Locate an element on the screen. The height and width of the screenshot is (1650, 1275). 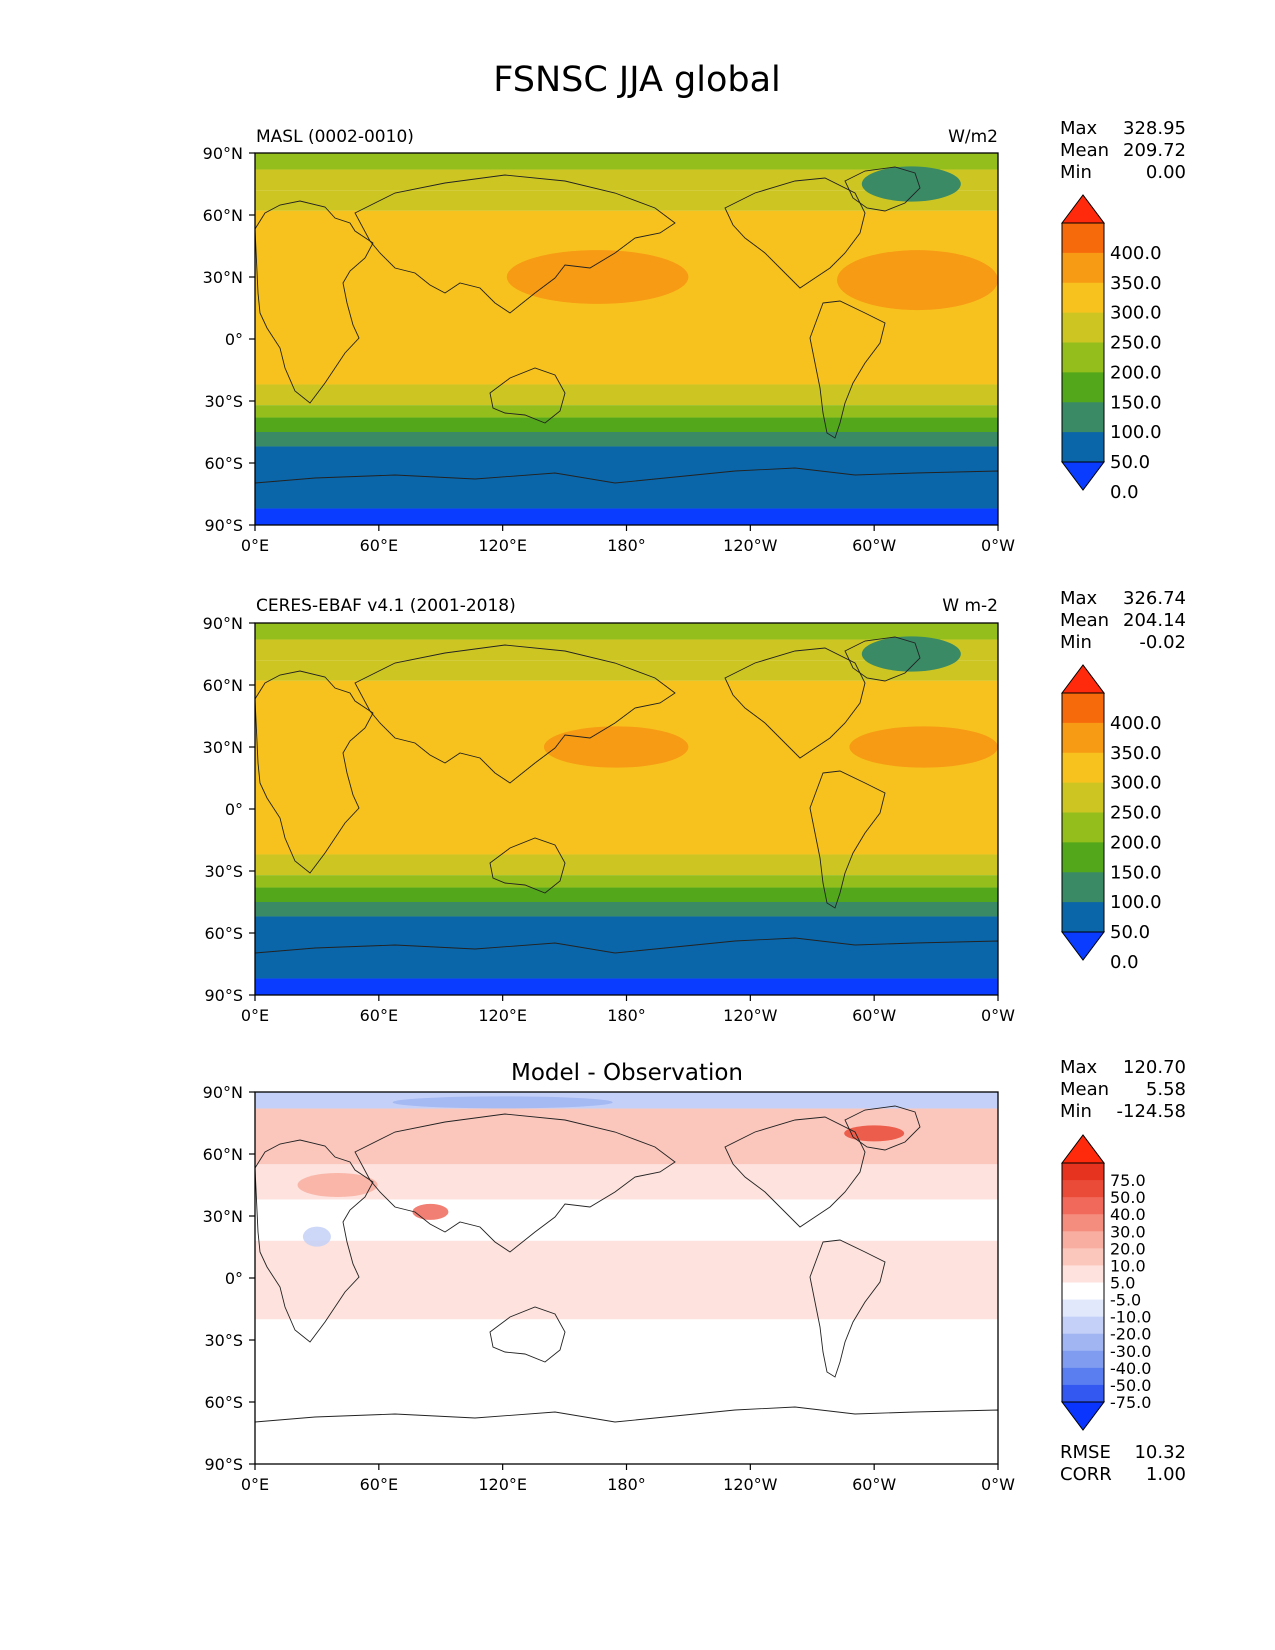
panel-title: CERES-EBAF v4.1 (2001-2018) is located at coordinates (386, 606).